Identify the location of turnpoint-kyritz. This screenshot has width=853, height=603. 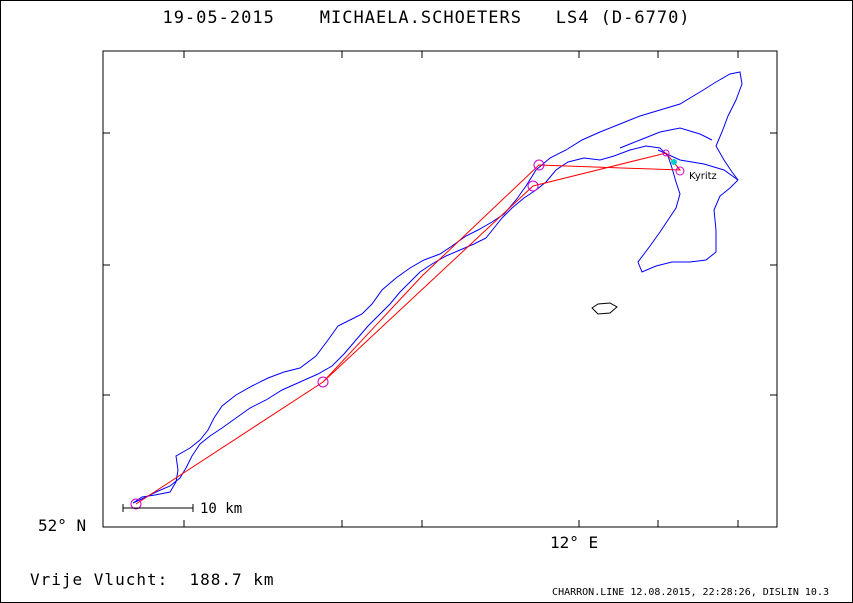
(680, 171).